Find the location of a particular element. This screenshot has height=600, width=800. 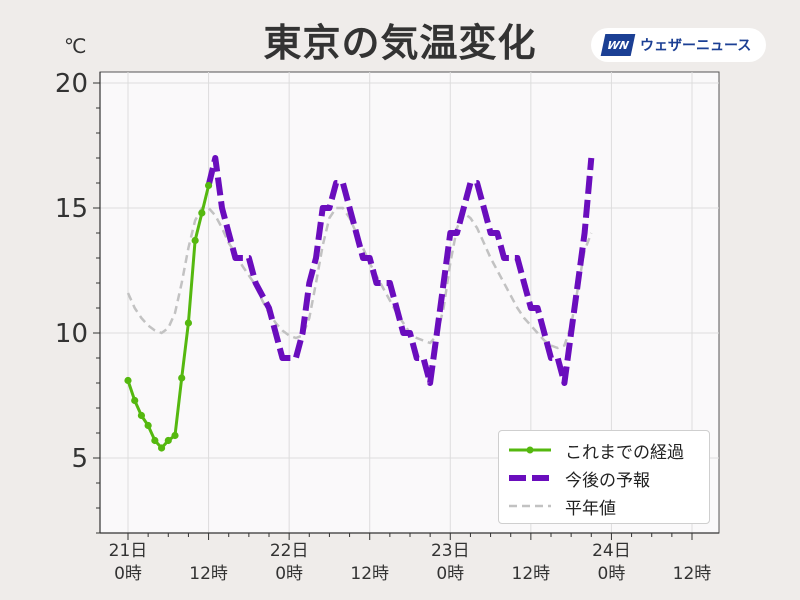

legend-label-normal: 平年値 is located at coordinates (590, 508).